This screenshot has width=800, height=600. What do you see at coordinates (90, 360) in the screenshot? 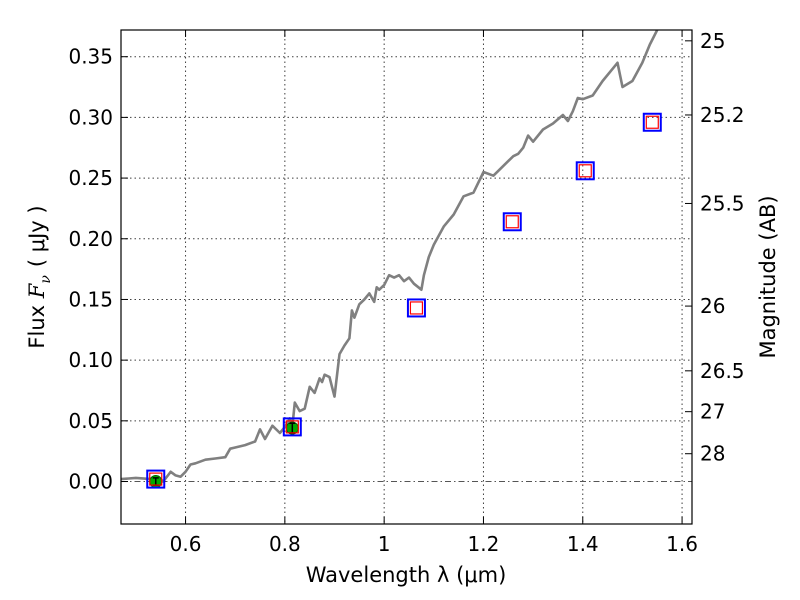
I see `y-tick-label: 0.10` at bounding box center [90, 360].